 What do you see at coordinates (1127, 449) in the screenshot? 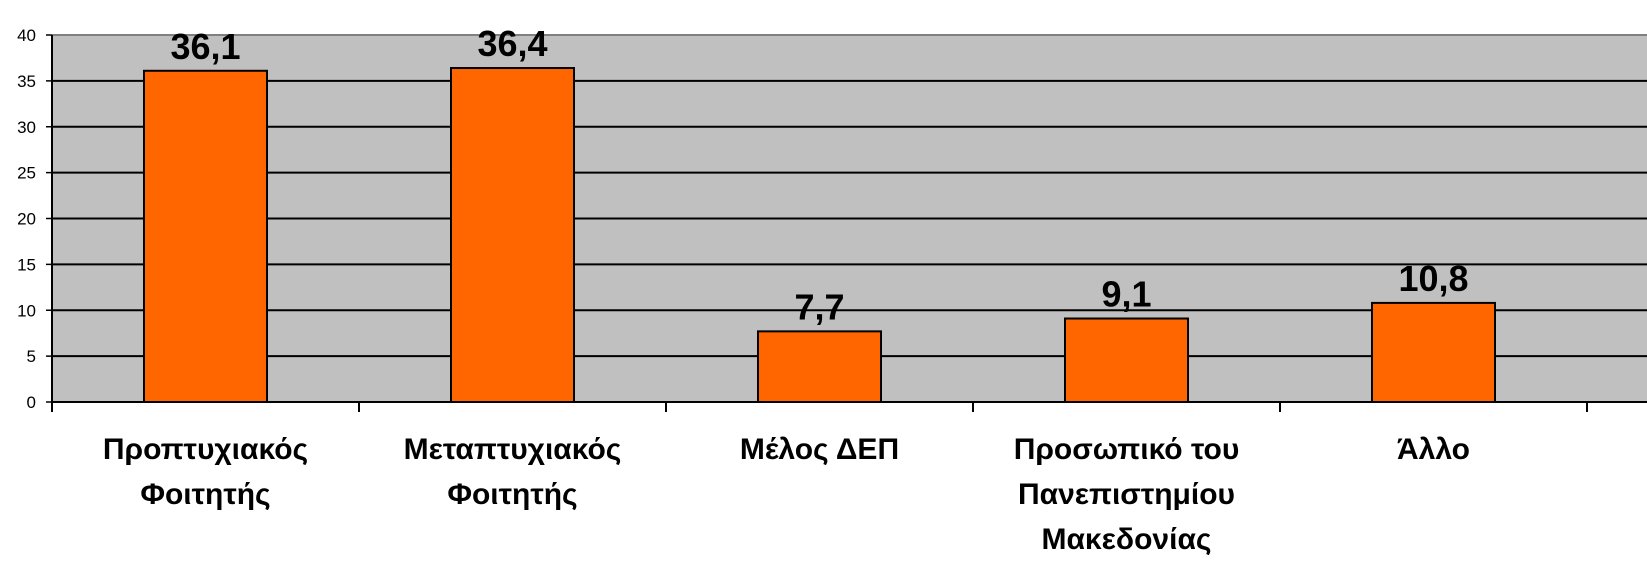
I see `category-label: Προσωπικό του` at bounding box center [1127, 449].